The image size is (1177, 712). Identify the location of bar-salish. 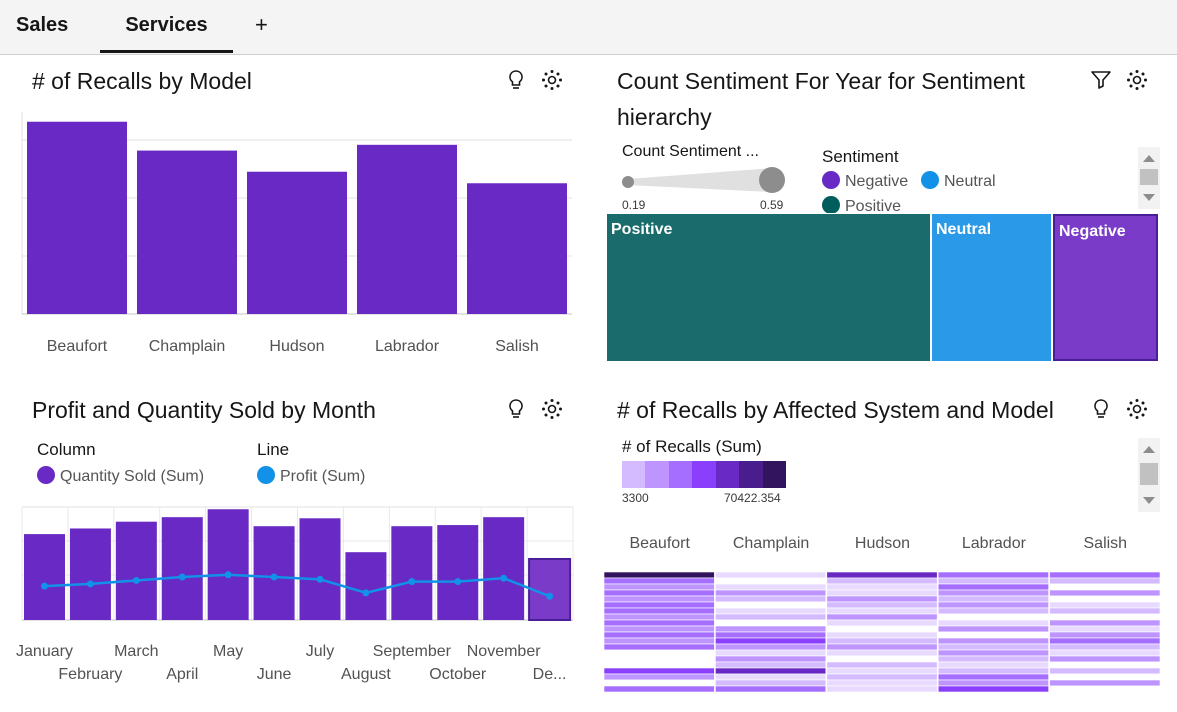
(517, 248).